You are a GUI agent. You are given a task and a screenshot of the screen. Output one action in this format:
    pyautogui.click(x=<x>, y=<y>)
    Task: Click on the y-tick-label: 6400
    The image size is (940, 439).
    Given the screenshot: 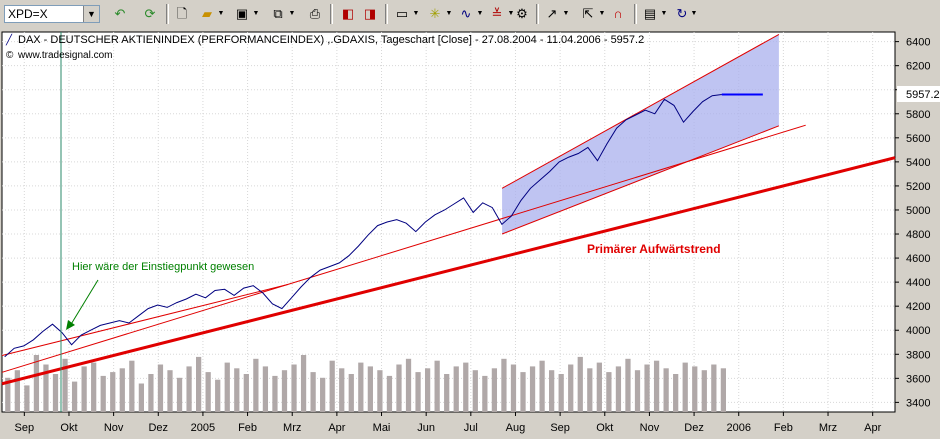 What is the action you would take?
    pyautogui.click(x=918, y=43)
    